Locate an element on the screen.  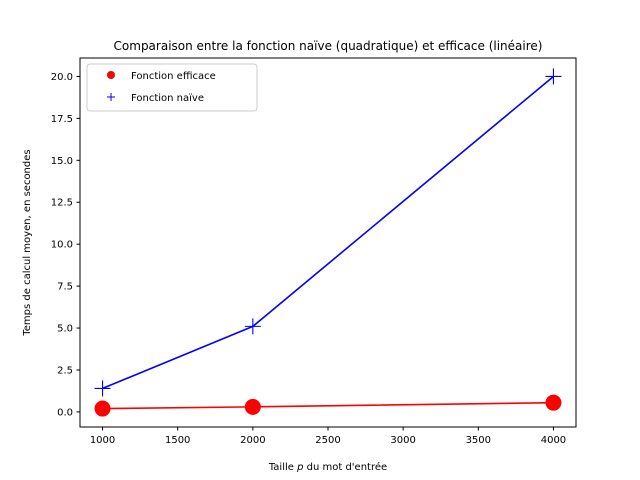
y-tick-label: 12.5 is located at coordinates (62, 203).